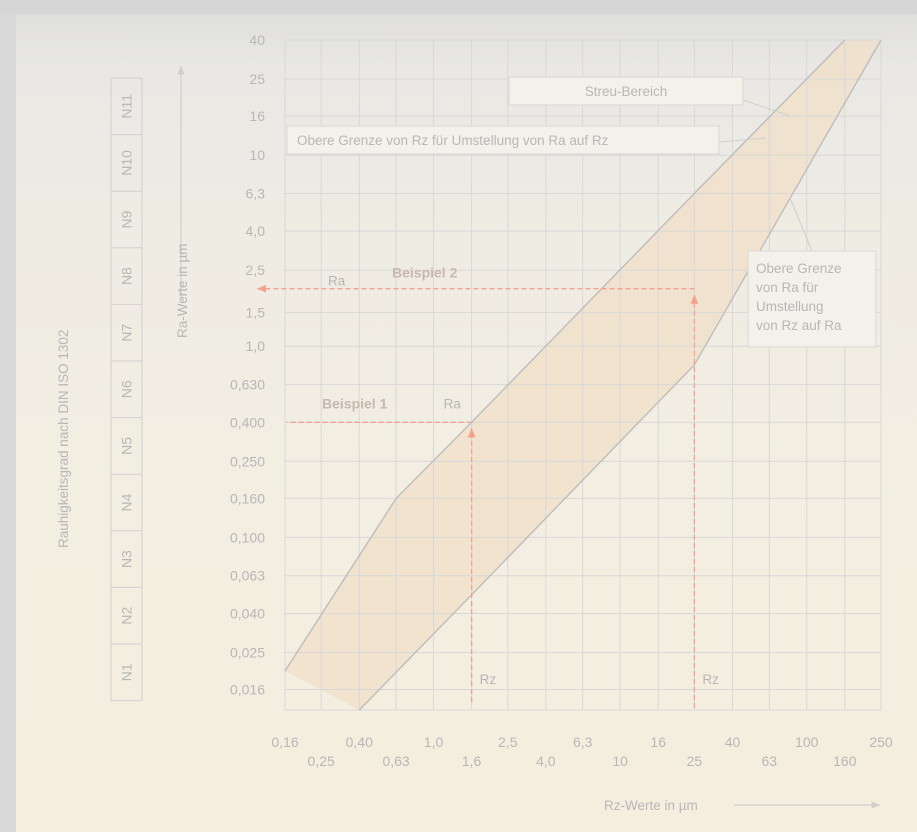 Image resolution: width=917 pixels, height=832 pixels. I want to click on y-tick-label: 0,040, so click(247, 613).